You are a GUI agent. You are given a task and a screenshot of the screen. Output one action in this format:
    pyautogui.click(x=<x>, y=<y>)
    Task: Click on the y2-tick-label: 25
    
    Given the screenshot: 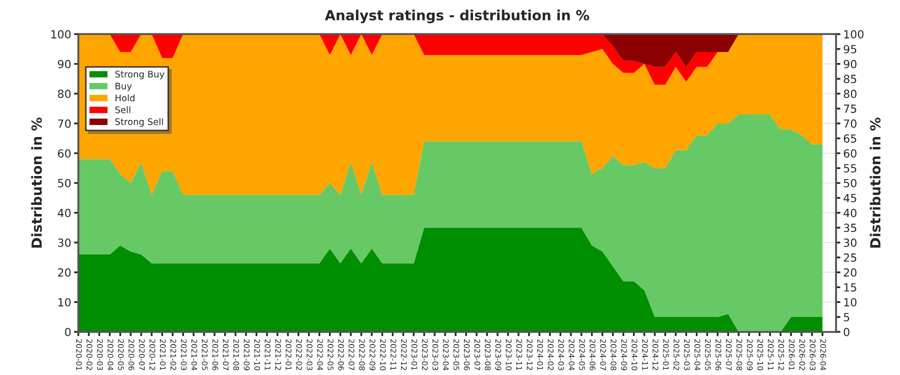 What is the action you would take?
    pyautogui.click(x=850, y=257)
    